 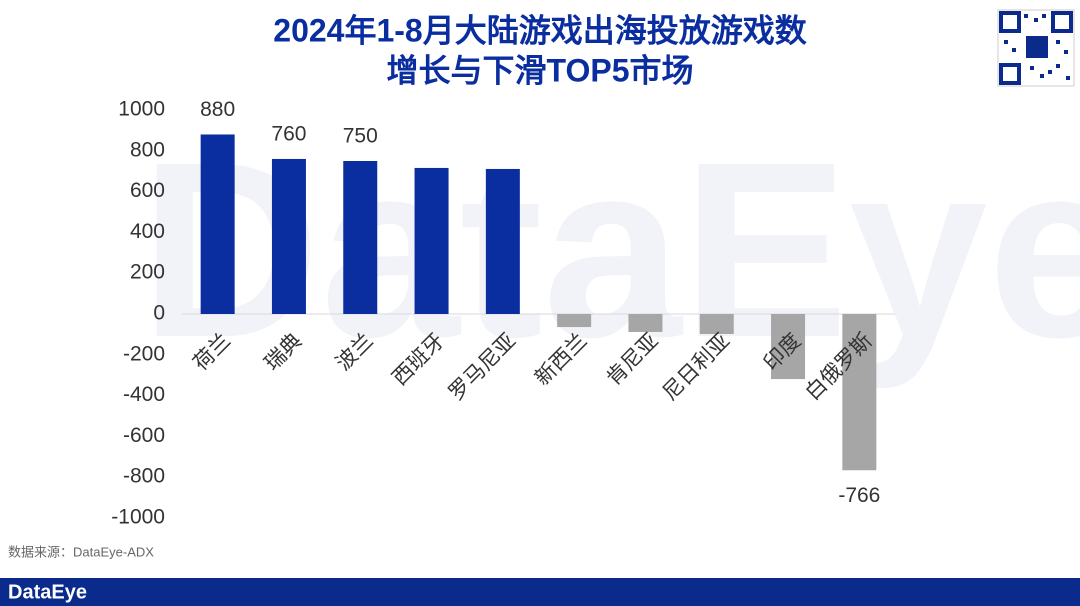 I want to click on data-label: -766, so click(x=859, y=495).